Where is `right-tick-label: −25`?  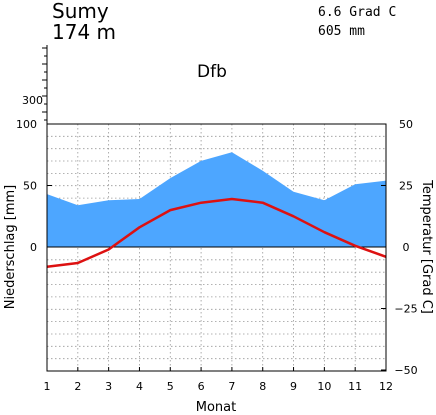 right-tick-label: −25 is located at coordinates (405, 309).